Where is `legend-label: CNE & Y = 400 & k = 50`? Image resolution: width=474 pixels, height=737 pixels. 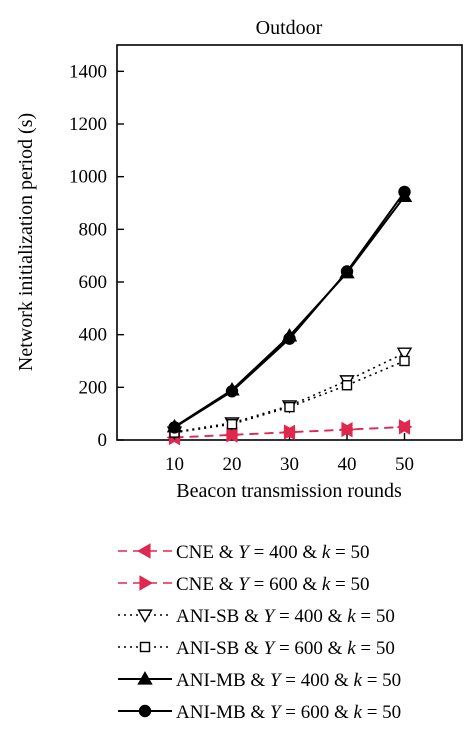
legend-label: CNE & Y = 400 & k = 50 is located at coordinates (273, 552).